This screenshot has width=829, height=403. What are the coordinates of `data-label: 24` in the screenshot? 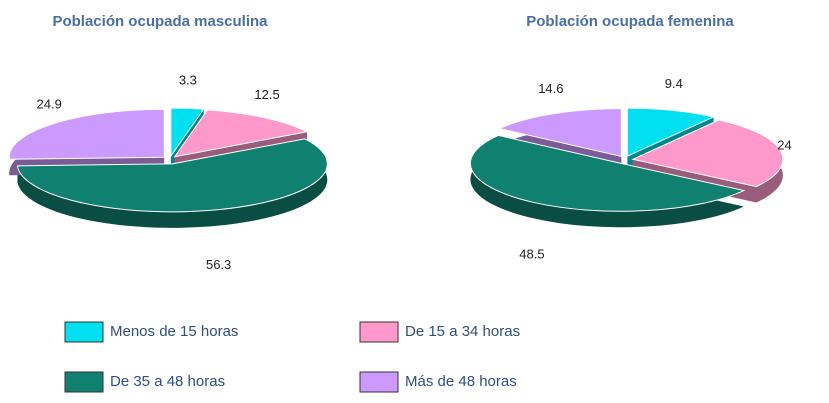 It's located at (784, 144).